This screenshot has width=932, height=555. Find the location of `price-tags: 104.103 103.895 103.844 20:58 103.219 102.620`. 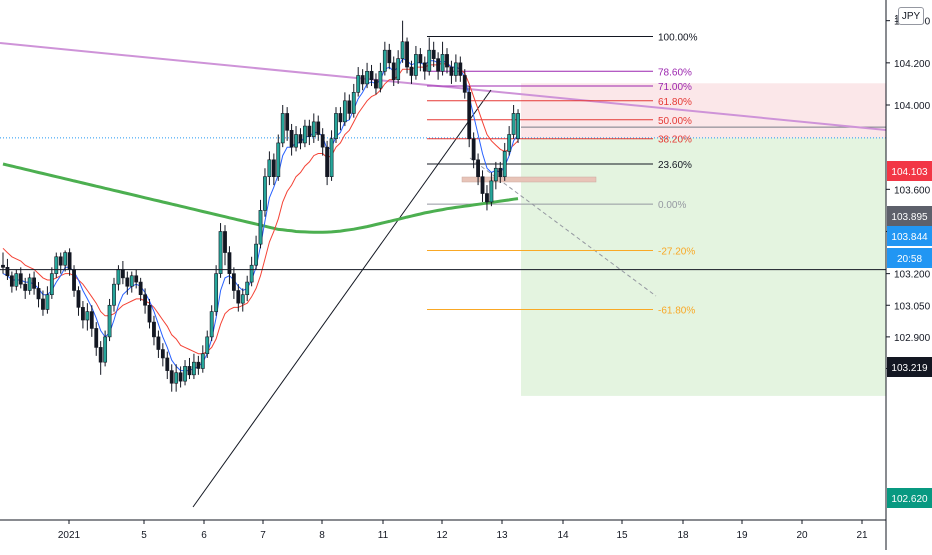

price-tags: 104.103 103.895 103.844 20:58 103.219 102.620 is located at coordinates (909, 334).